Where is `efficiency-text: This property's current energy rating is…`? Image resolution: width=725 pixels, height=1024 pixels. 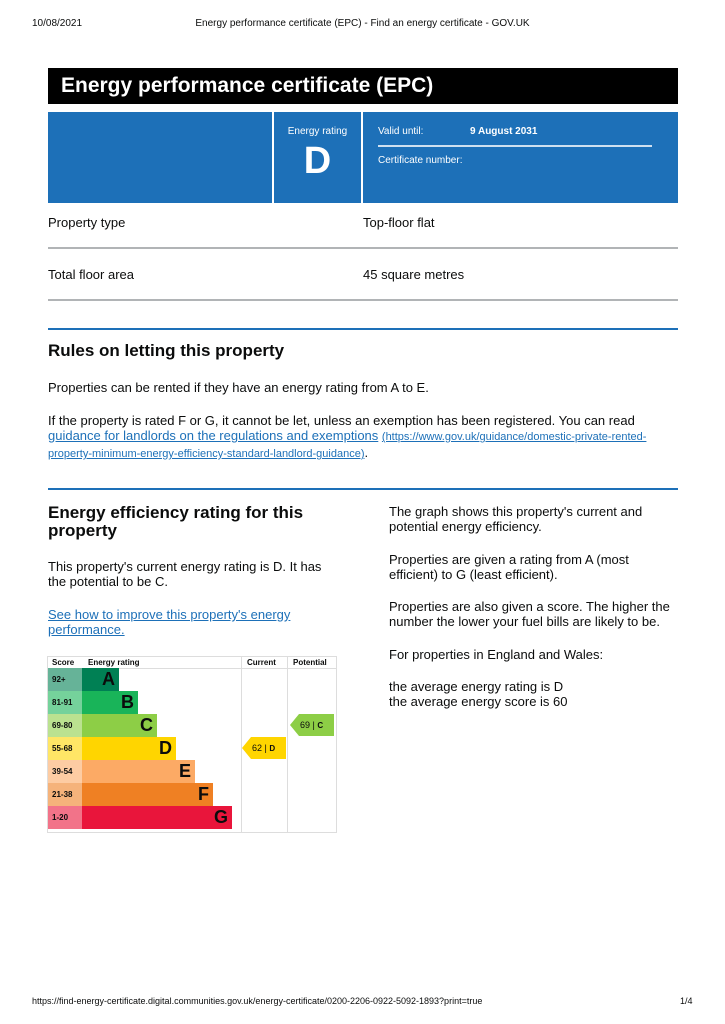
efficiency-text: This property's current energy rating is… is located at coordinates (185, 574).